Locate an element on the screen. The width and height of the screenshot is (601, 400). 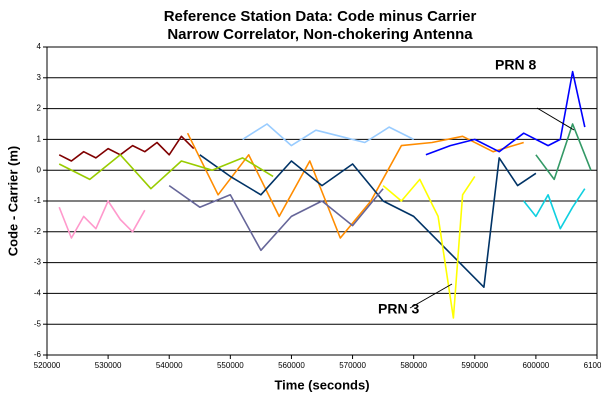
y-tick-label: 3 is located at coordinates (39, 77).